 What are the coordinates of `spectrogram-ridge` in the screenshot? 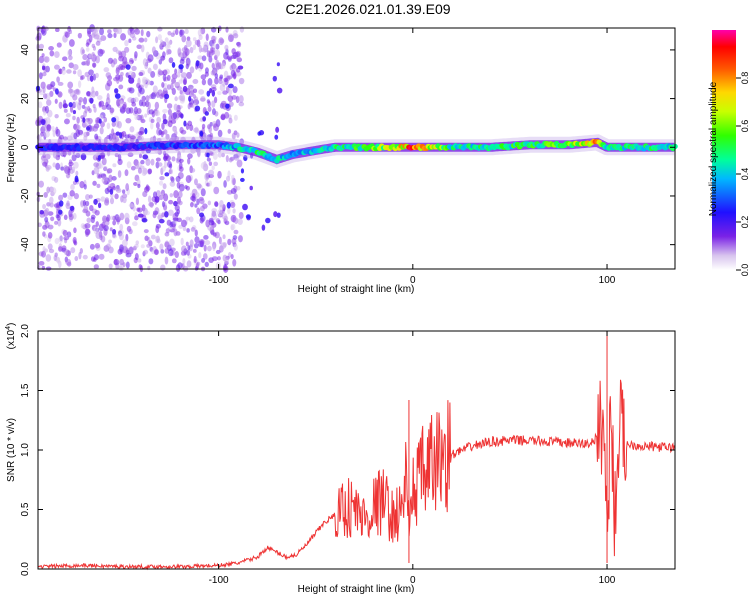 It's located at (356, 151).